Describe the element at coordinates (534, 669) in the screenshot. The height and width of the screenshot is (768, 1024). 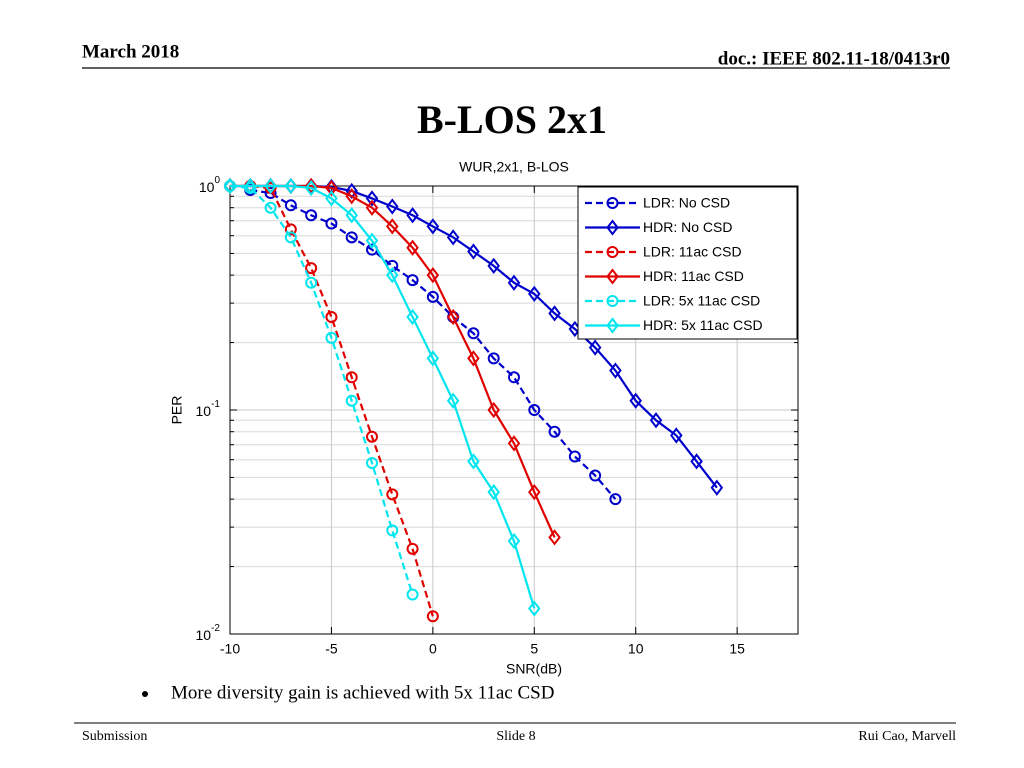
I see `x-axis-label: SNR(dB)` at that location.